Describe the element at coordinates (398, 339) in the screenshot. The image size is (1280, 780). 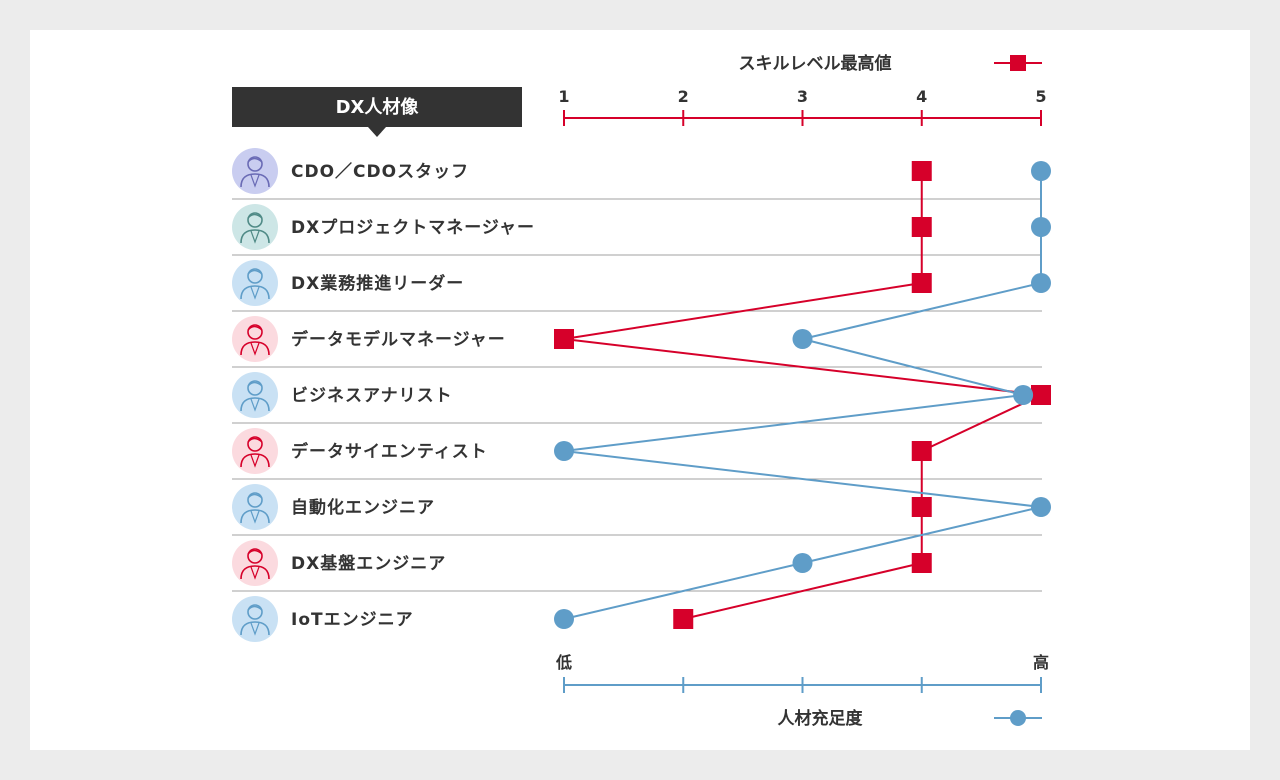
I see `category-label: データモデルマネージャー` at that location.